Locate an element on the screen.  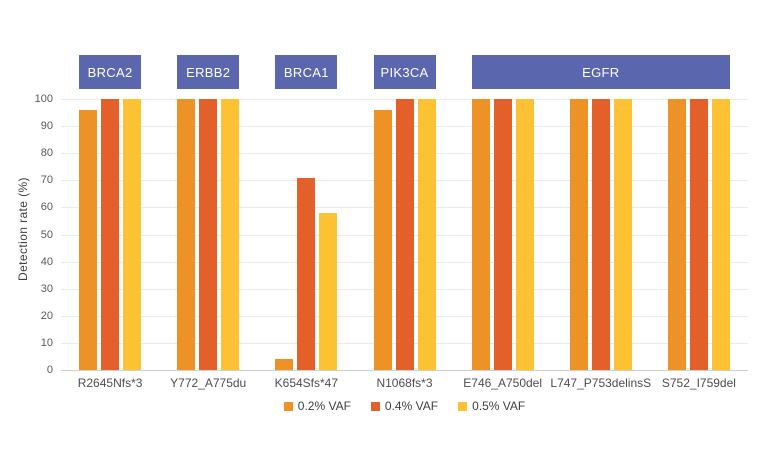
legend-item: 0.2% VAF is located at coordinates (317, 406).